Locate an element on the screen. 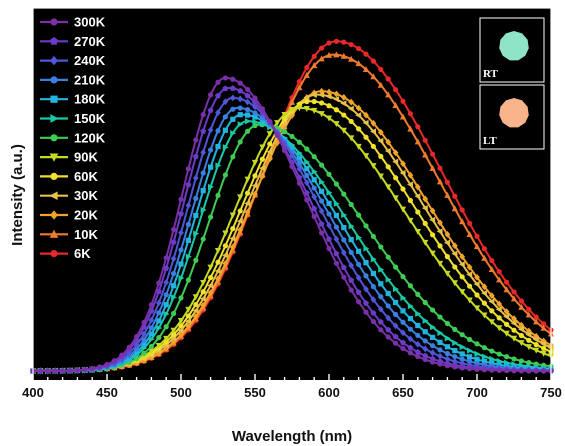  x-tick-label: 700 is located at coordinates (477, 392).